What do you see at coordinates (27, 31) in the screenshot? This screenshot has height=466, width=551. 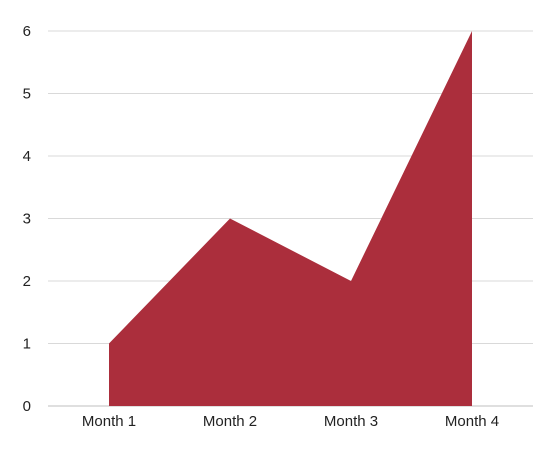 I see `y-tick-label: 6` at bounding box center [27, 31].